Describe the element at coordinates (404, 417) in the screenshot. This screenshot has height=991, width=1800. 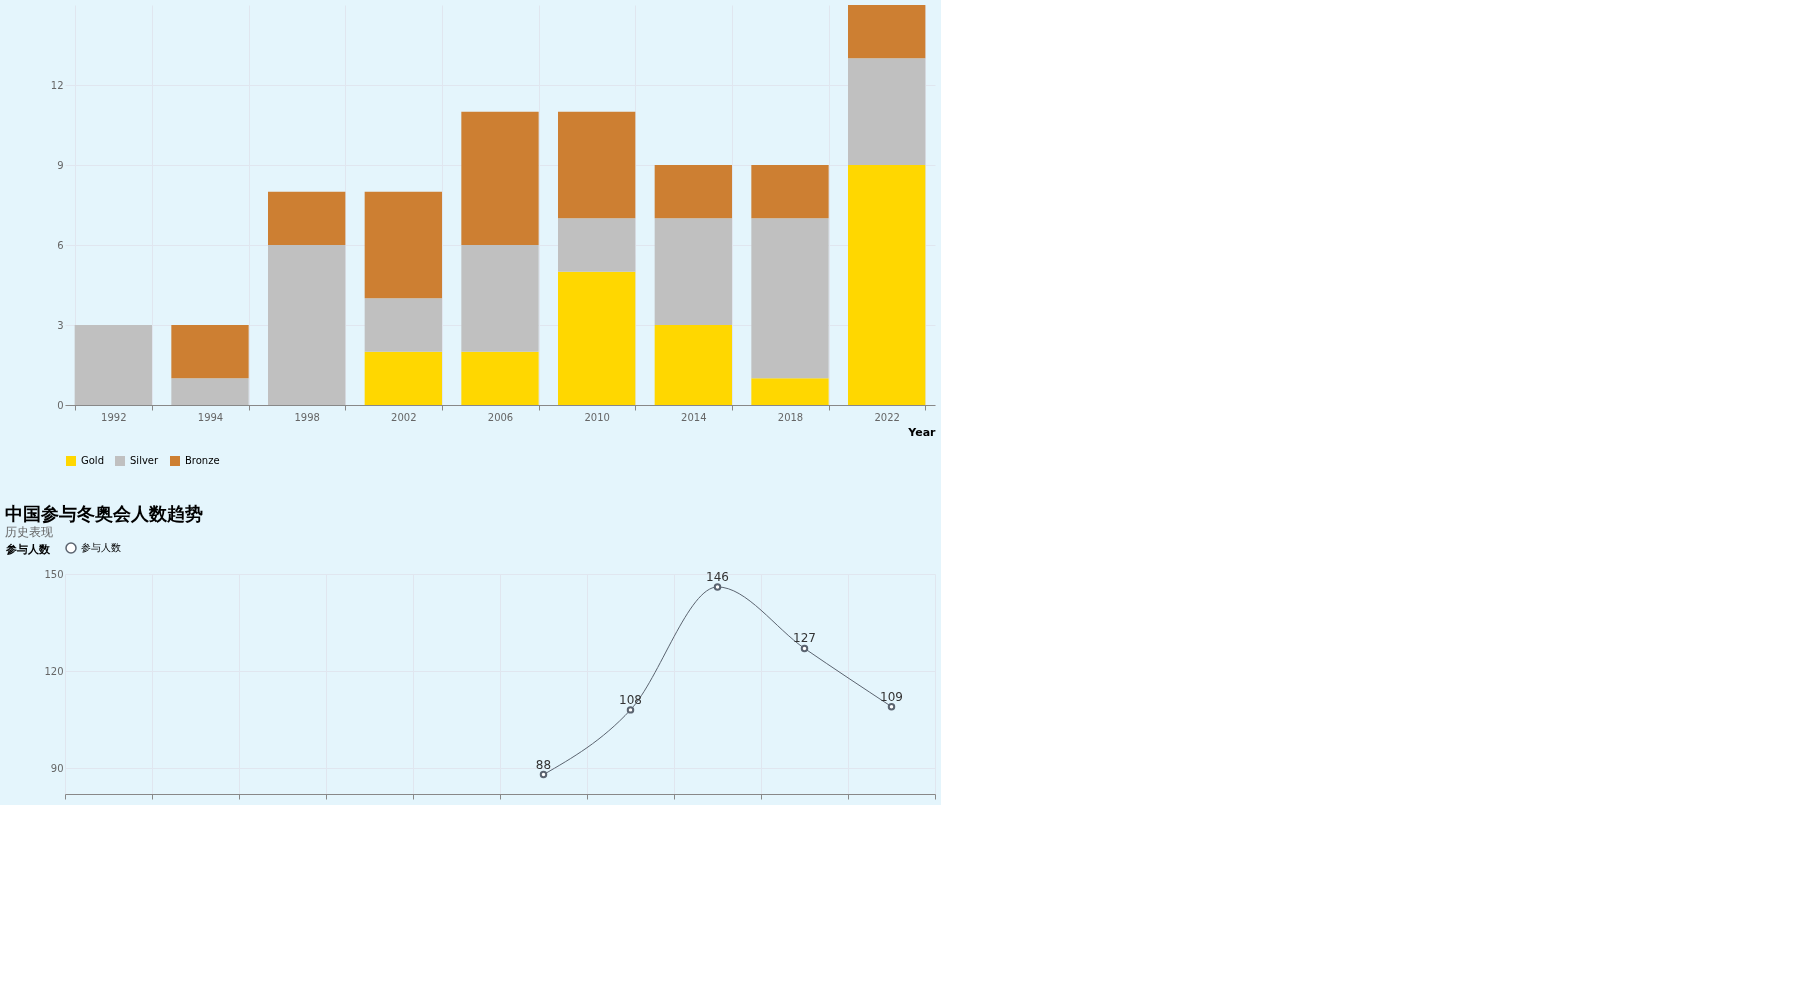
I see `x-tick-label: 2002` at that location.